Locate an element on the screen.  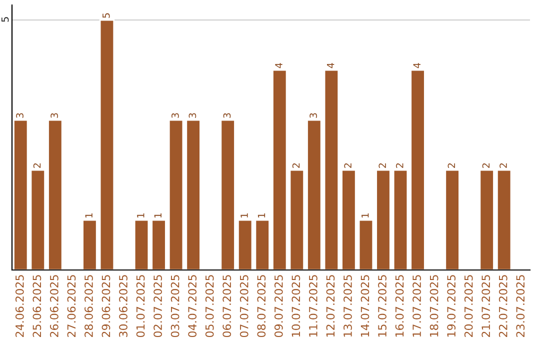
x-tick-label: 23.07.2025 is located at coordinates (520, 306).